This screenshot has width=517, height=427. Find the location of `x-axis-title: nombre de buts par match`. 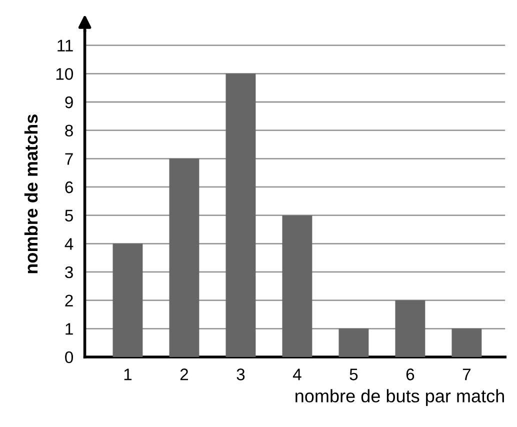

x-axis-title: nombre de buts par match is located at coordinates (400, 397).